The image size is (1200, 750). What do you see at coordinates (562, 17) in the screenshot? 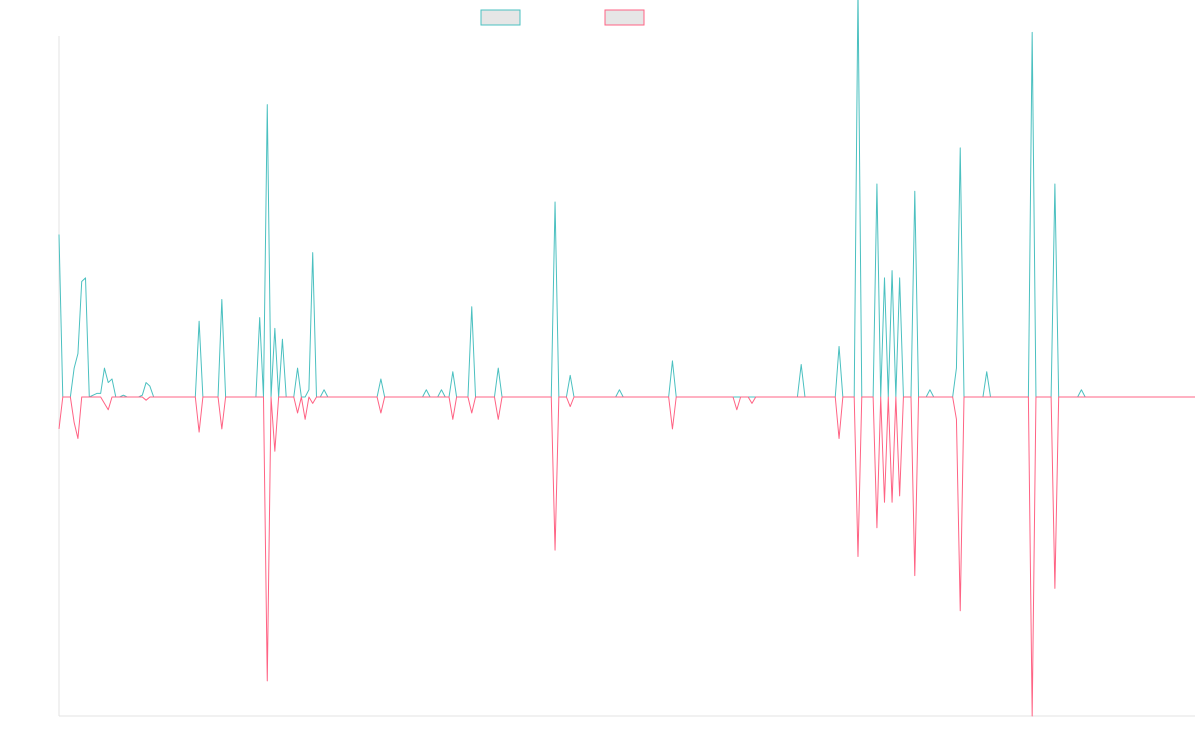
I see `legend` at bounding box center [562, 17].